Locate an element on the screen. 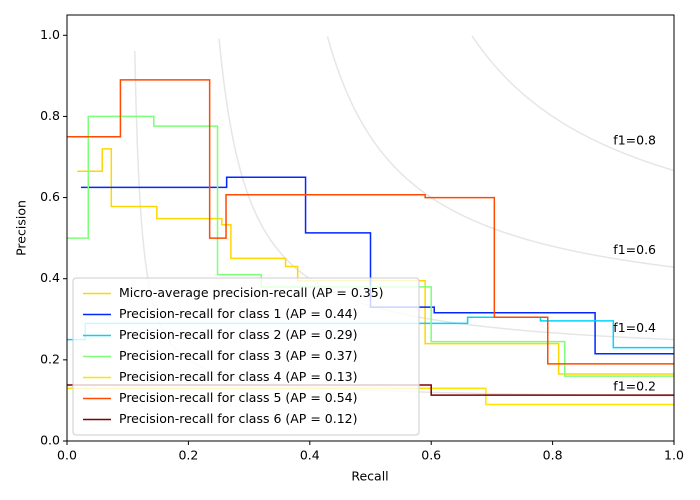 This screenshot has height=500, width=700. y-tick-label: 1.0 is located at coordinates (50, 34).